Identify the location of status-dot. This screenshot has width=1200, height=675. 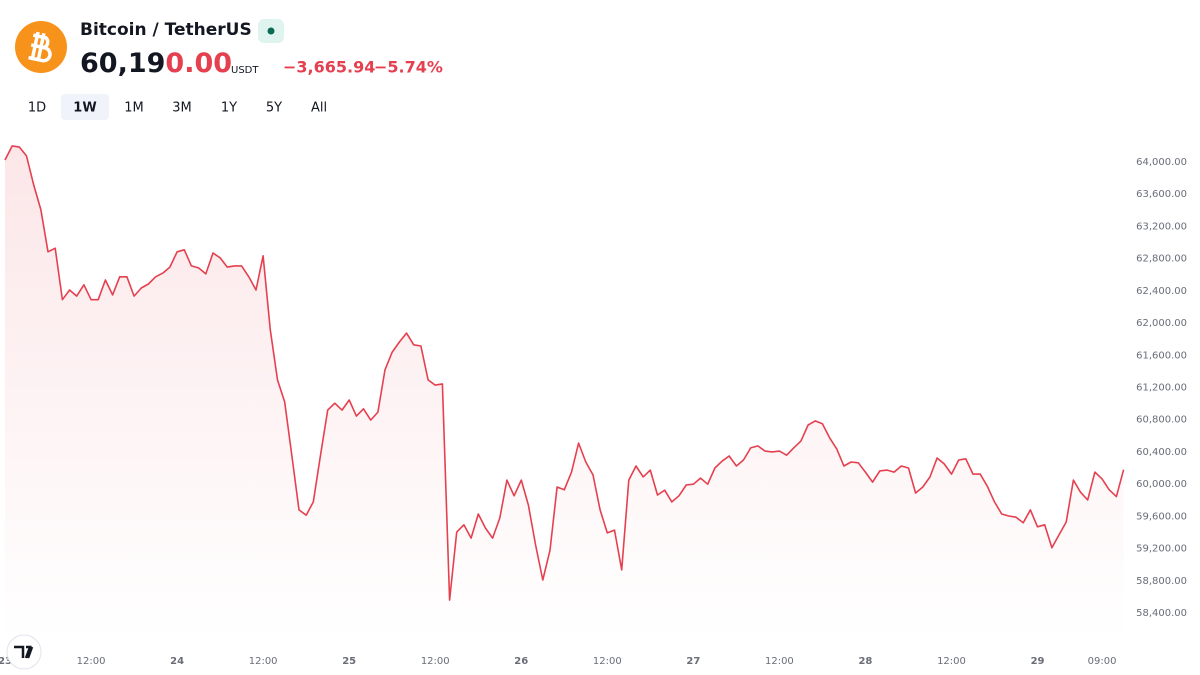
(271, 31).